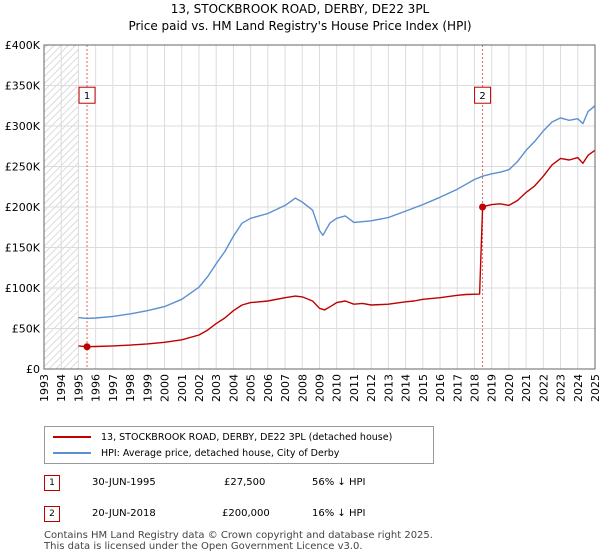 This screenshot has height=560, width=600. Describe the element at coordinates (233, 388) in the screenshot. I see `x-tick-label: 2004` at that location.